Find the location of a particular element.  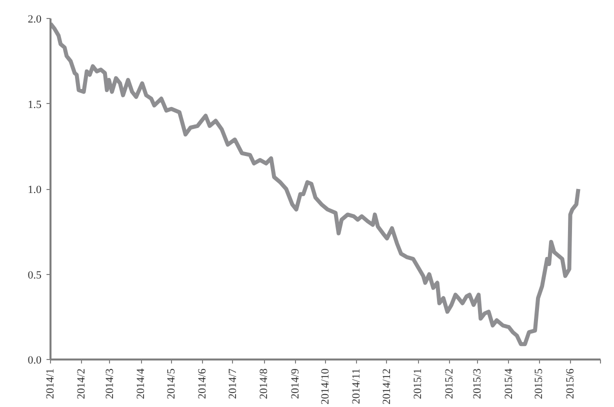

x-tick-label: 2014/10 is located at coordinates (326, 386).